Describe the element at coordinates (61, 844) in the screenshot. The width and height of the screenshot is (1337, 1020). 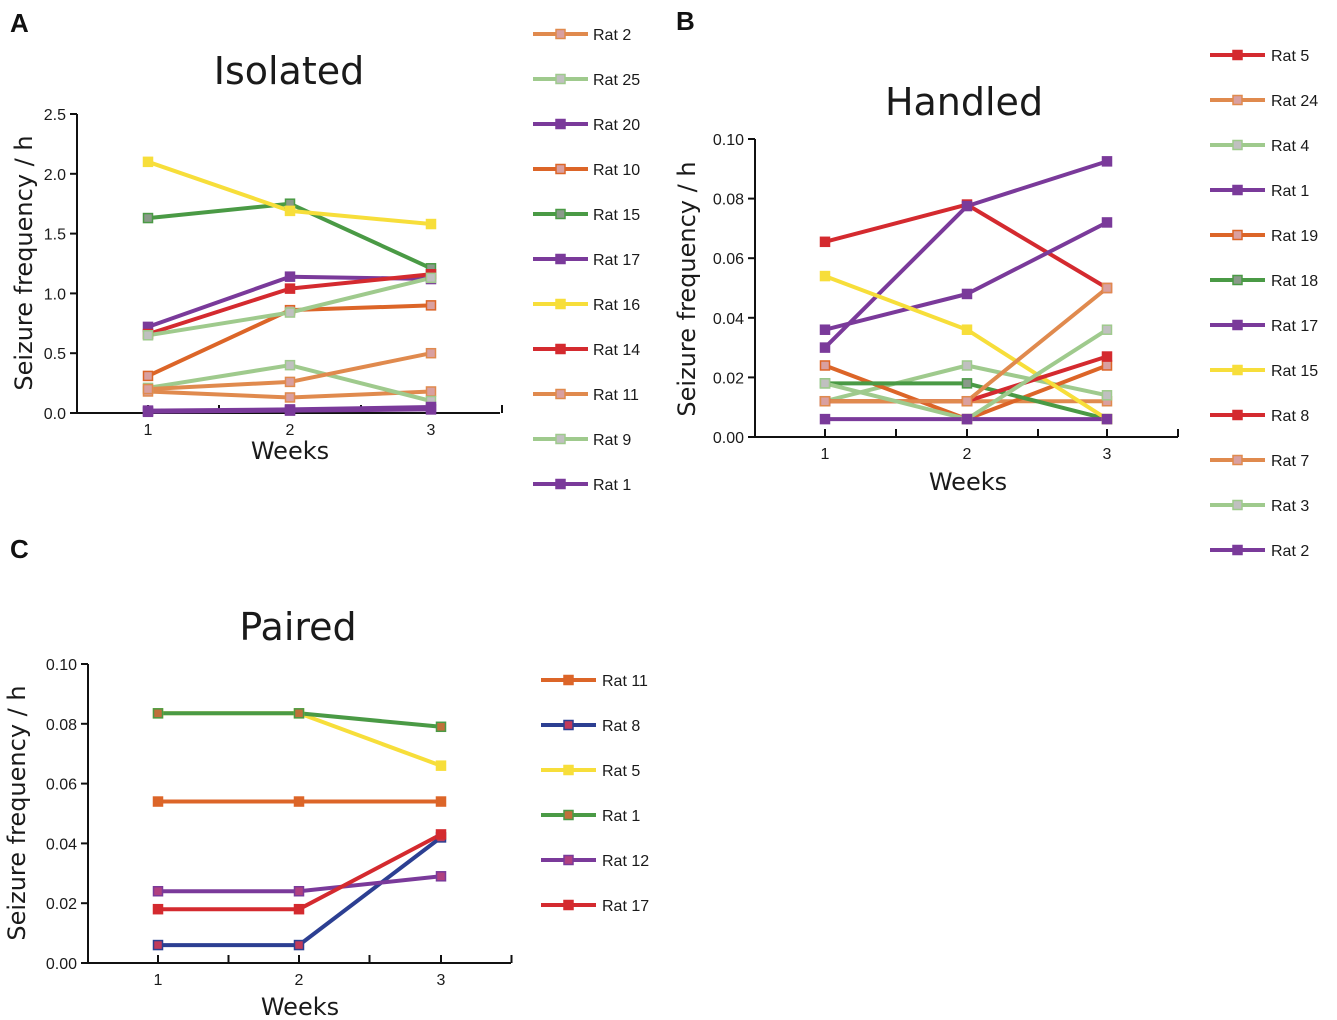
I see `y-tick-label: 0.04` at that location.